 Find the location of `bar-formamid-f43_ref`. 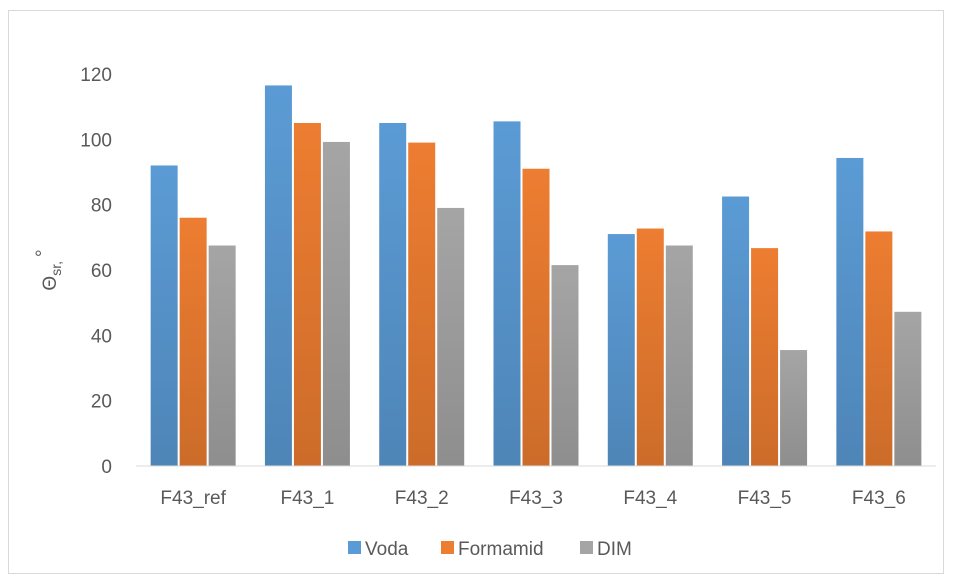

bar-formamid-f43_ref is located at coordinates (193, 341).